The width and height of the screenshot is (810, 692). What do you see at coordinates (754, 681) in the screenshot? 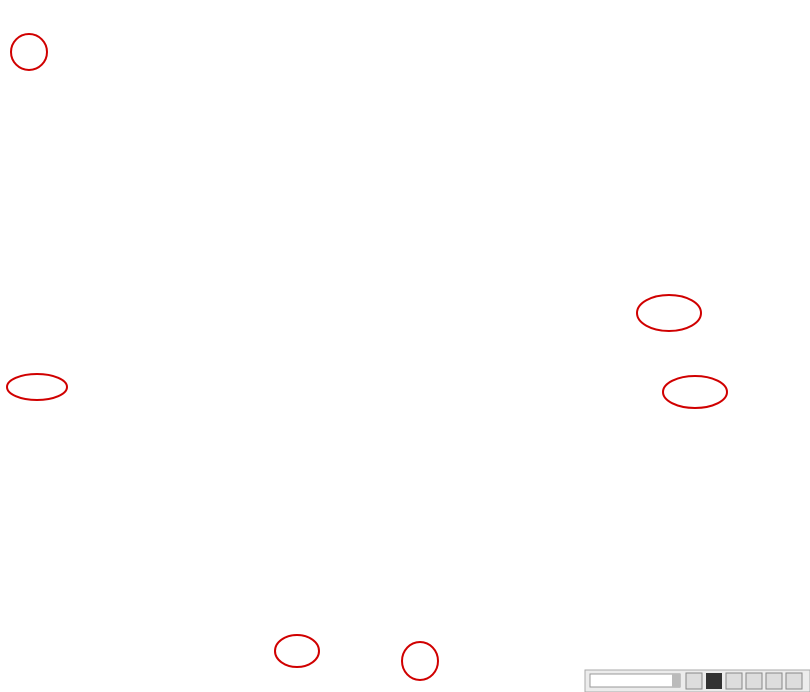
I see `zoom-fit` at bounding box center [754, 681].